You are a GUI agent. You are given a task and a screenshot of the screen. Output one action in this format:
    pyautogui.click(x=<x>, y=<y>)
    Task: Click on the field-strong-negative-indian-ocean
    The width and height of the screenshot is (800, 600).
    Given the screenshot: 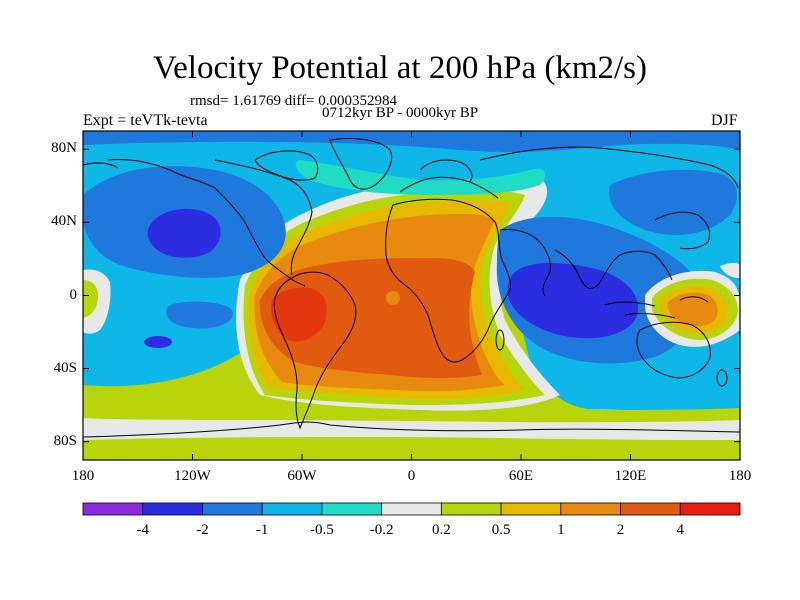 What is the action you would take?
    pyautogui.click(x=573, y=301)
    